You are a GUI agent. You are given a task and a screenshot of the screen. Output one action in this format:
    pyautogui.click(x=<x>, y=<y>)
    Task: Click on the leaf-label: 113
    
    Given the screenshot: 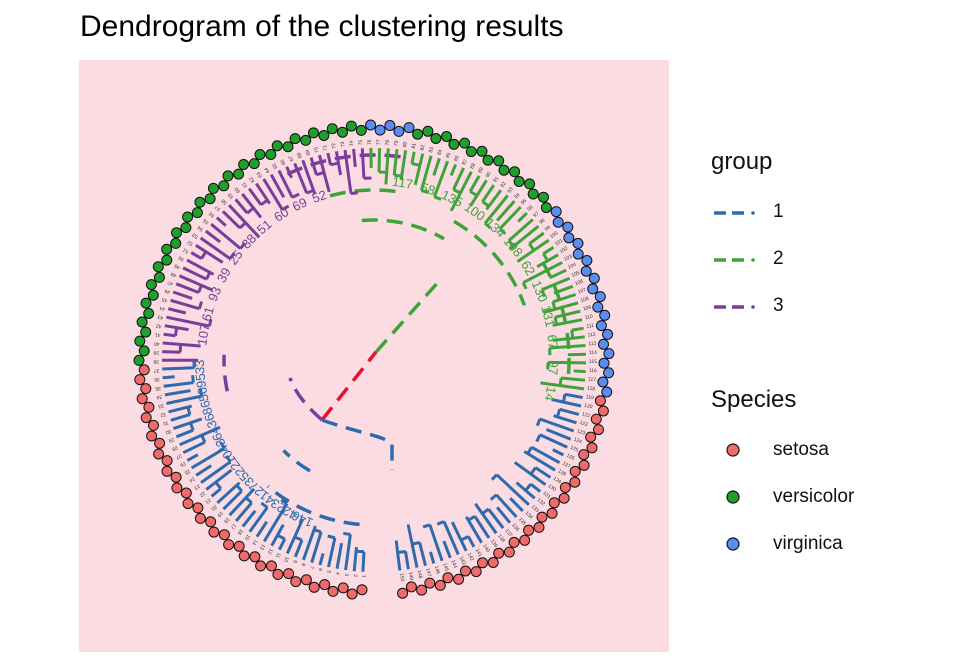 What is the action you would take?
    pyautogui.click(x=592, y=344)
    